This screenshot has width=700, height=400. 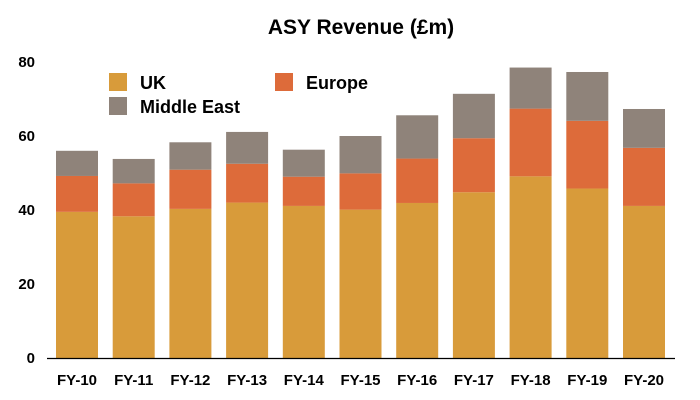 What do you see at coordinates (474, 380) in the screenshot?
I see `x-tick-label: FY-17` at bounding box center [474, 380].